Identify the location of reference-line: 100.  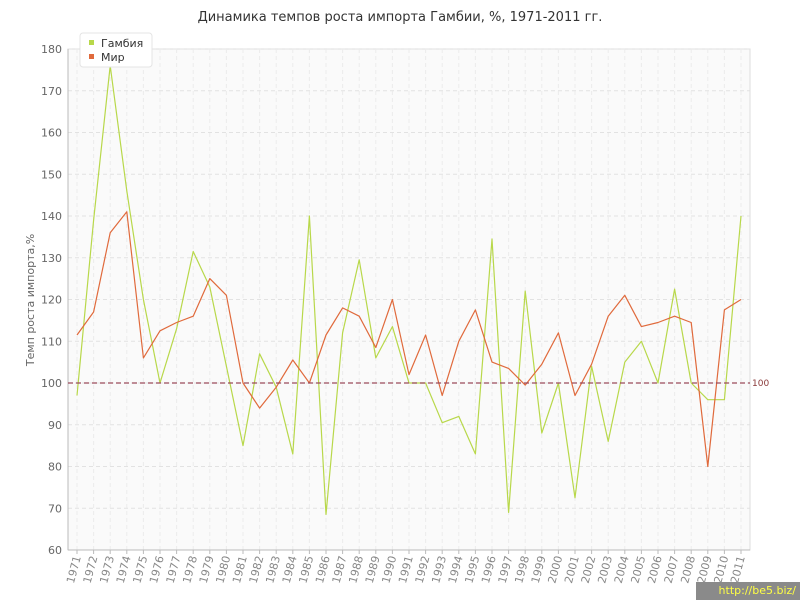
(418, 384).